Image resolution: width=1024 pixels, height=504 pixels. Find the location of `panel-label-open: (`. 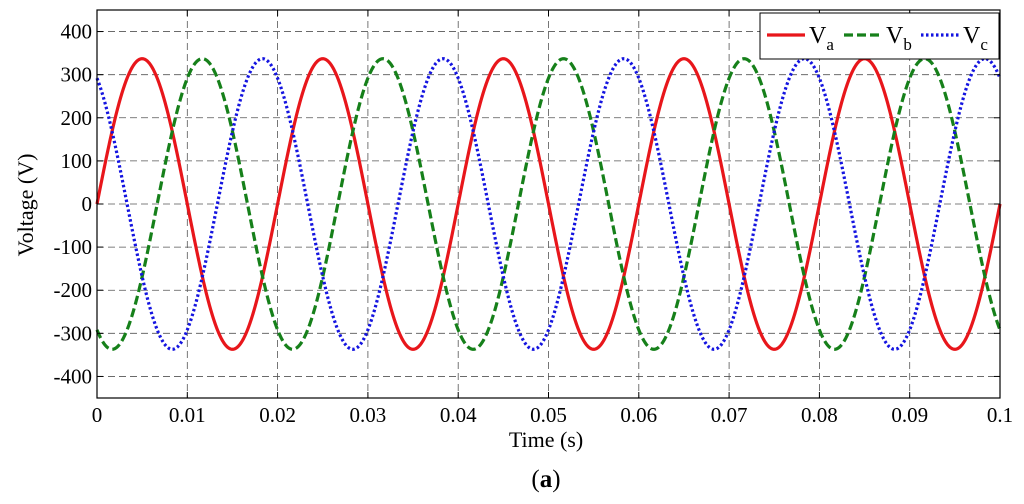

panel-label-open: ( is located at coordinates (535, 479).